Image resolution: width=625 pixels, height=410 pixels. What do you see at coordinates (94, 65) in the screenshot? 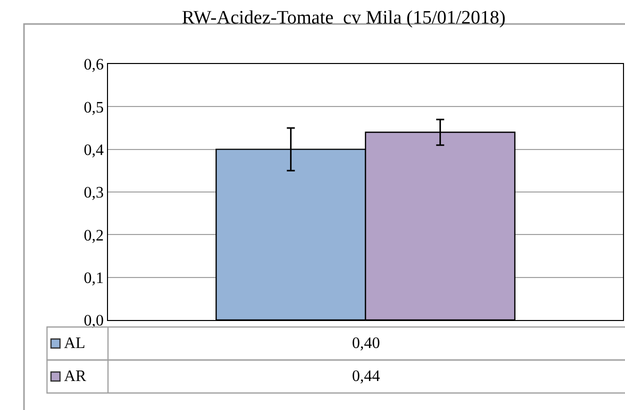
I see `y-tick-label: 0,6` at bounding box center [94, 65].